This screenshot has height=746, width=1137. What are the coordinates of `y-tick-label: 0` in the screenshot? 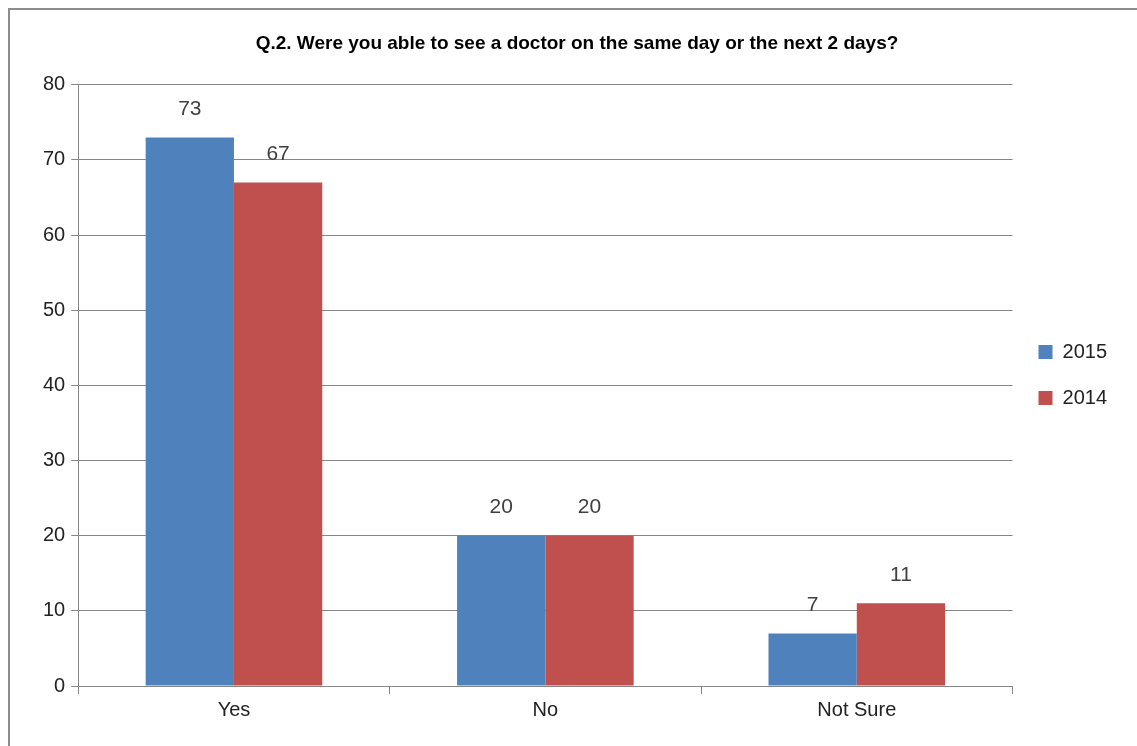 It's located at (60, 684).